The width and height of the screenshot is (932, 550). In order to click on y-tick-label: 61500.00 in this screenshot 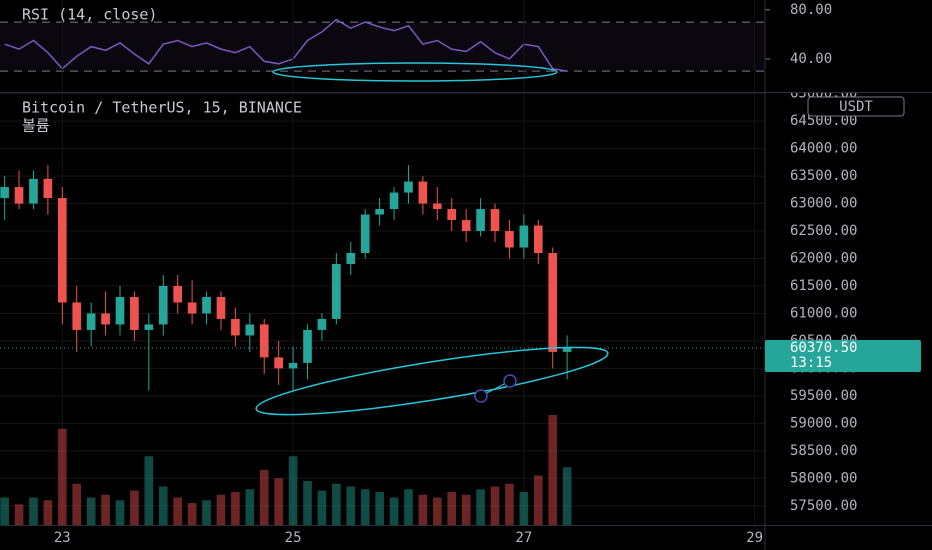, I will do `click(823, 286)`.